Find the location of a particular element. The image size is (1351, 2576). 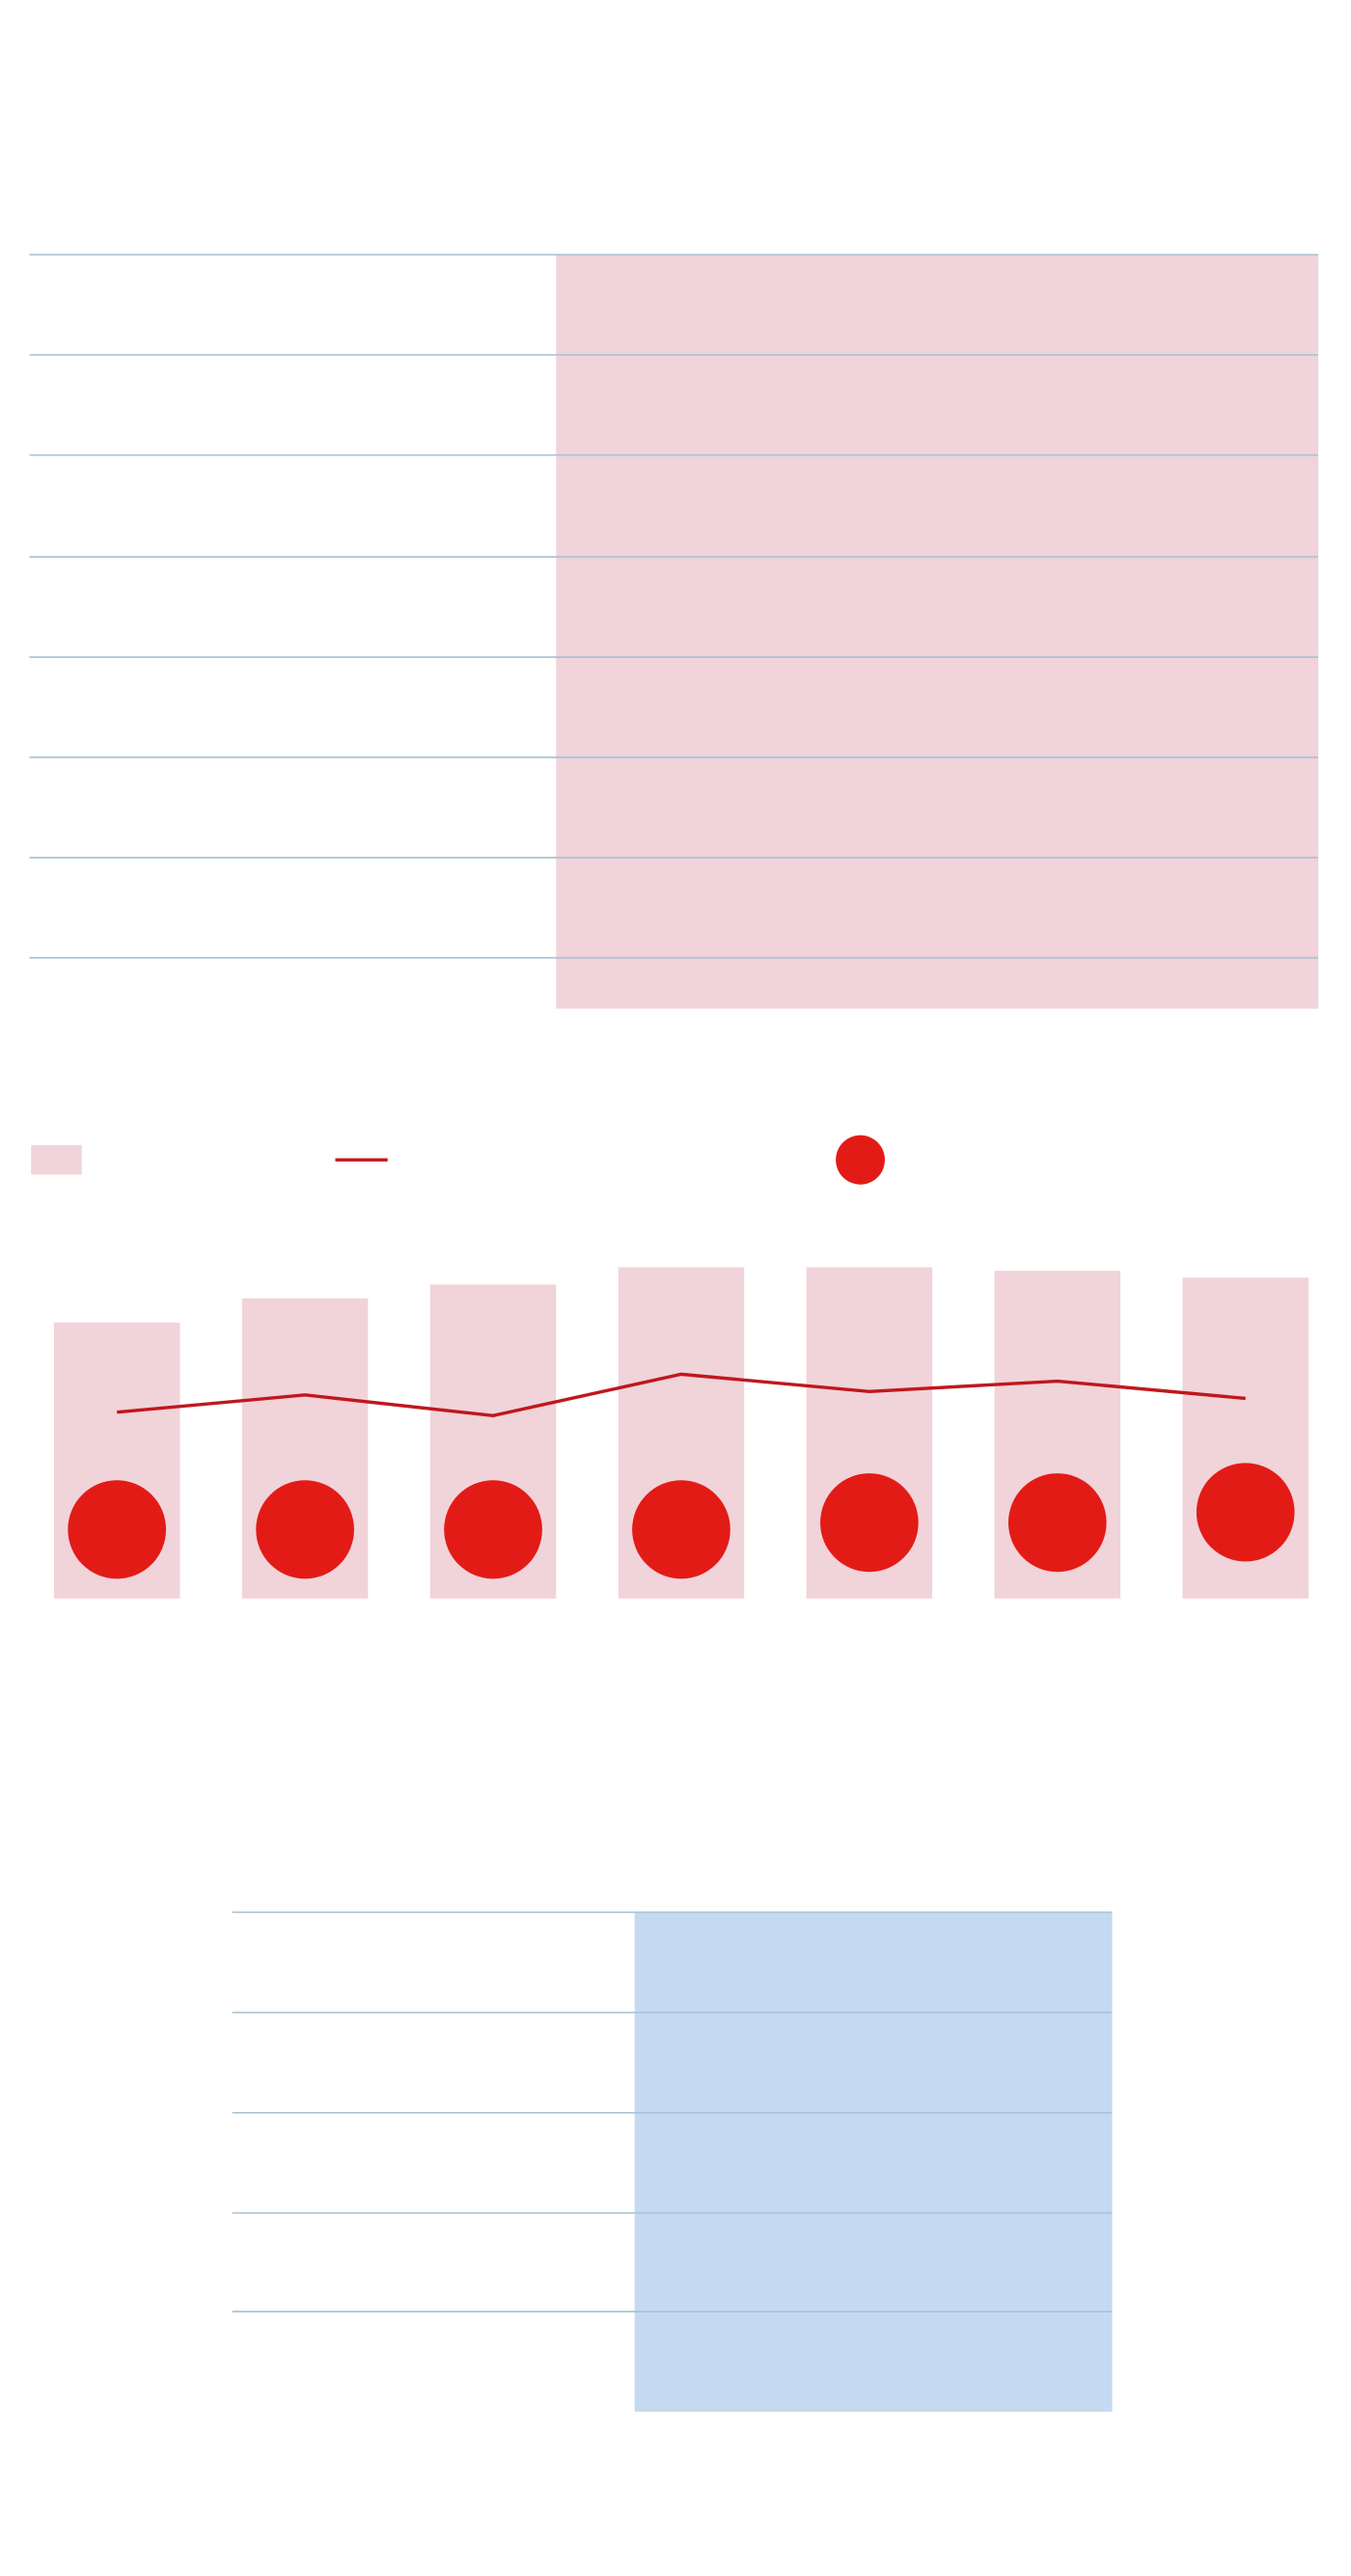

legend is located at coordinates (458, 1160).